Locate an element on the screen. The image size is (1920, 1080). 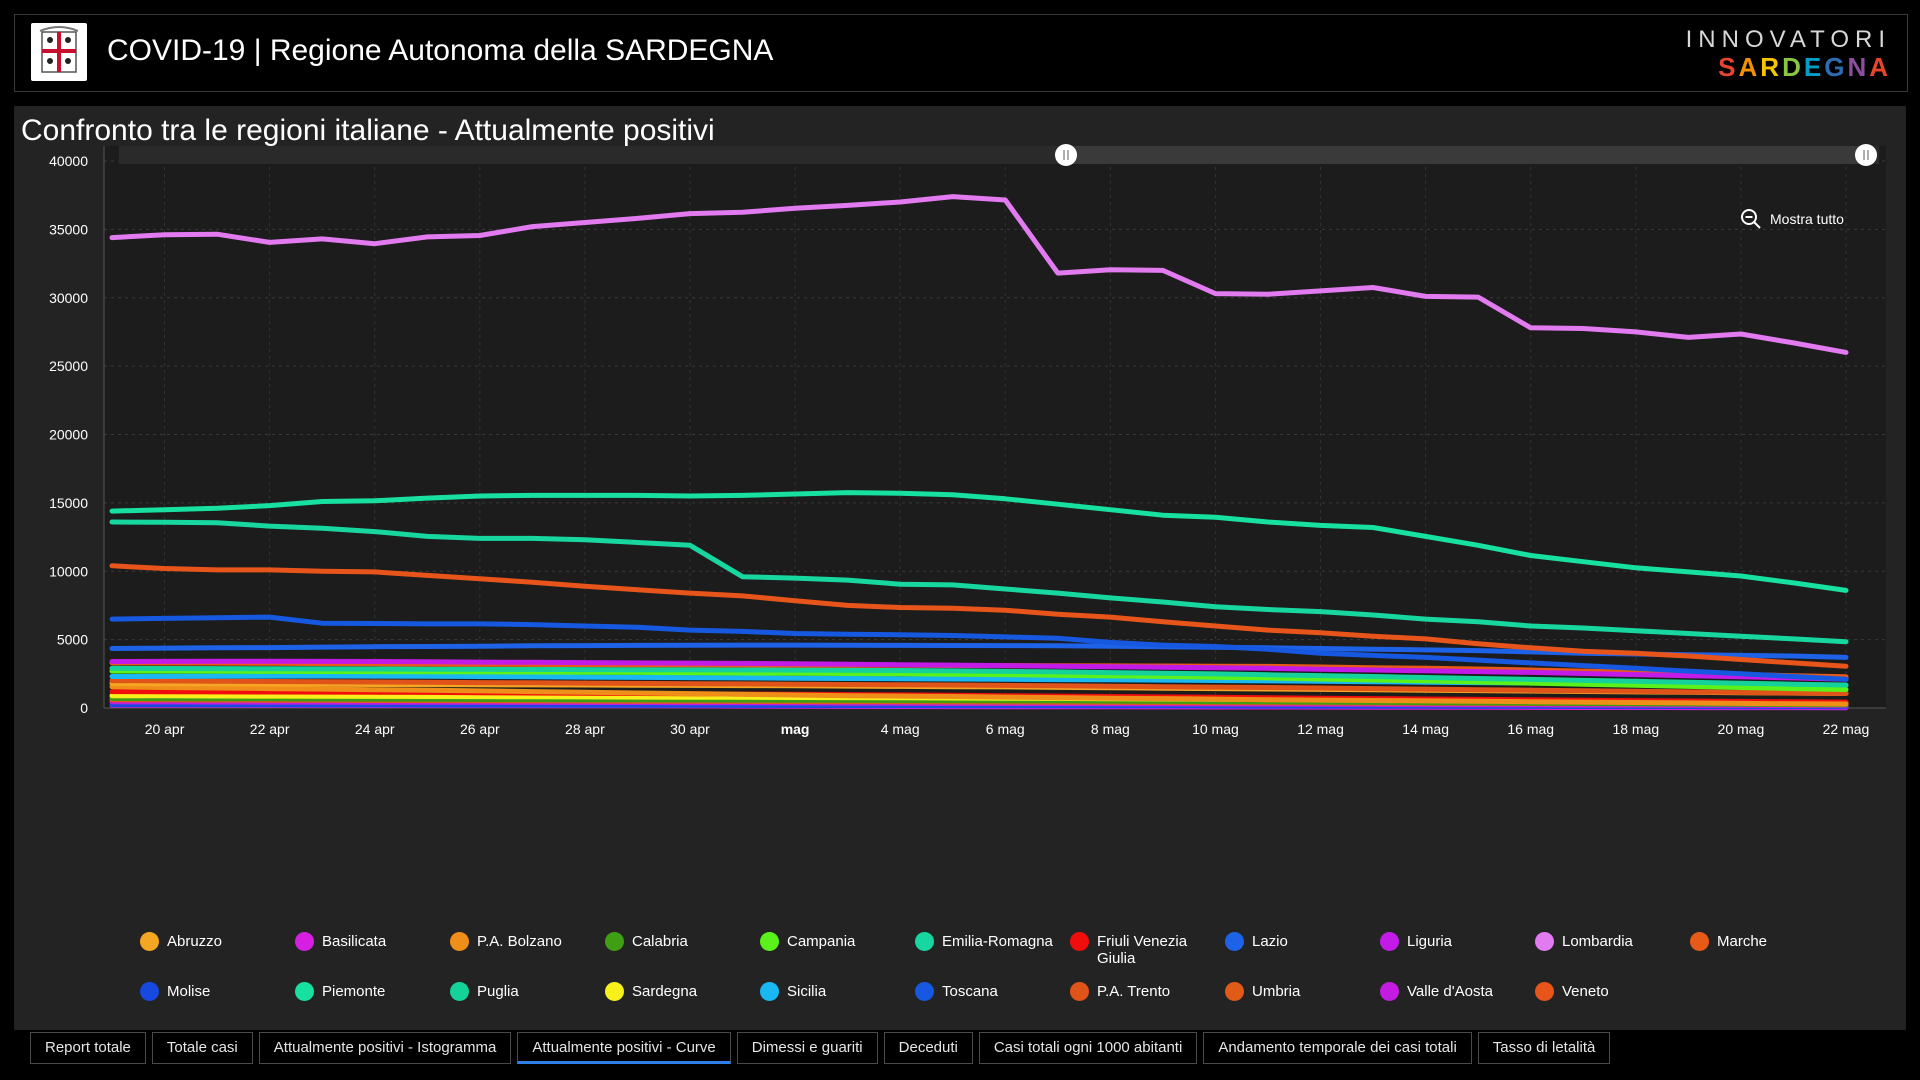
sardinia-coat-of-arms-logo is located at coordinates (59, 52).